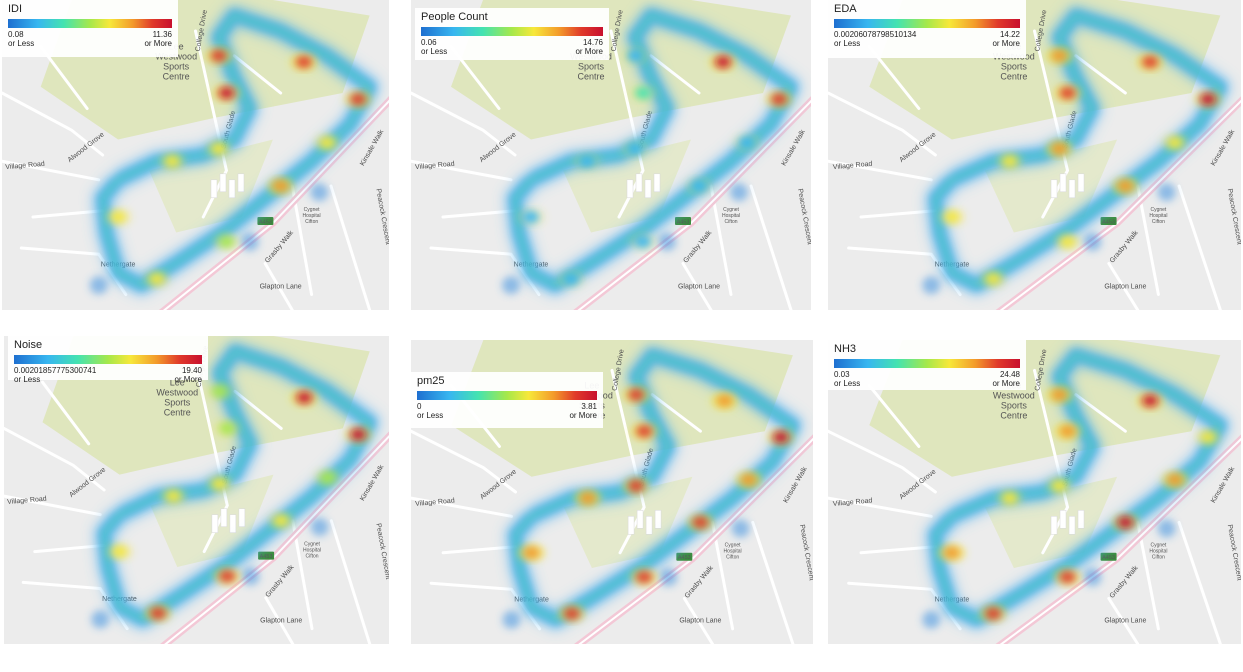 The image size is (1243, 672). Describe the element at coordinates (683, 222) in the screenshot. I see `road-badge-label: A453` at that location.